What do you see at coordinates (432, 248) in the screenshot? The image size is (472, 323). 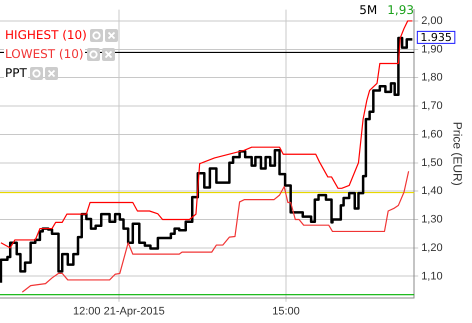 I see `y-tick-label: 1,20` at bounding box center [432, 248].